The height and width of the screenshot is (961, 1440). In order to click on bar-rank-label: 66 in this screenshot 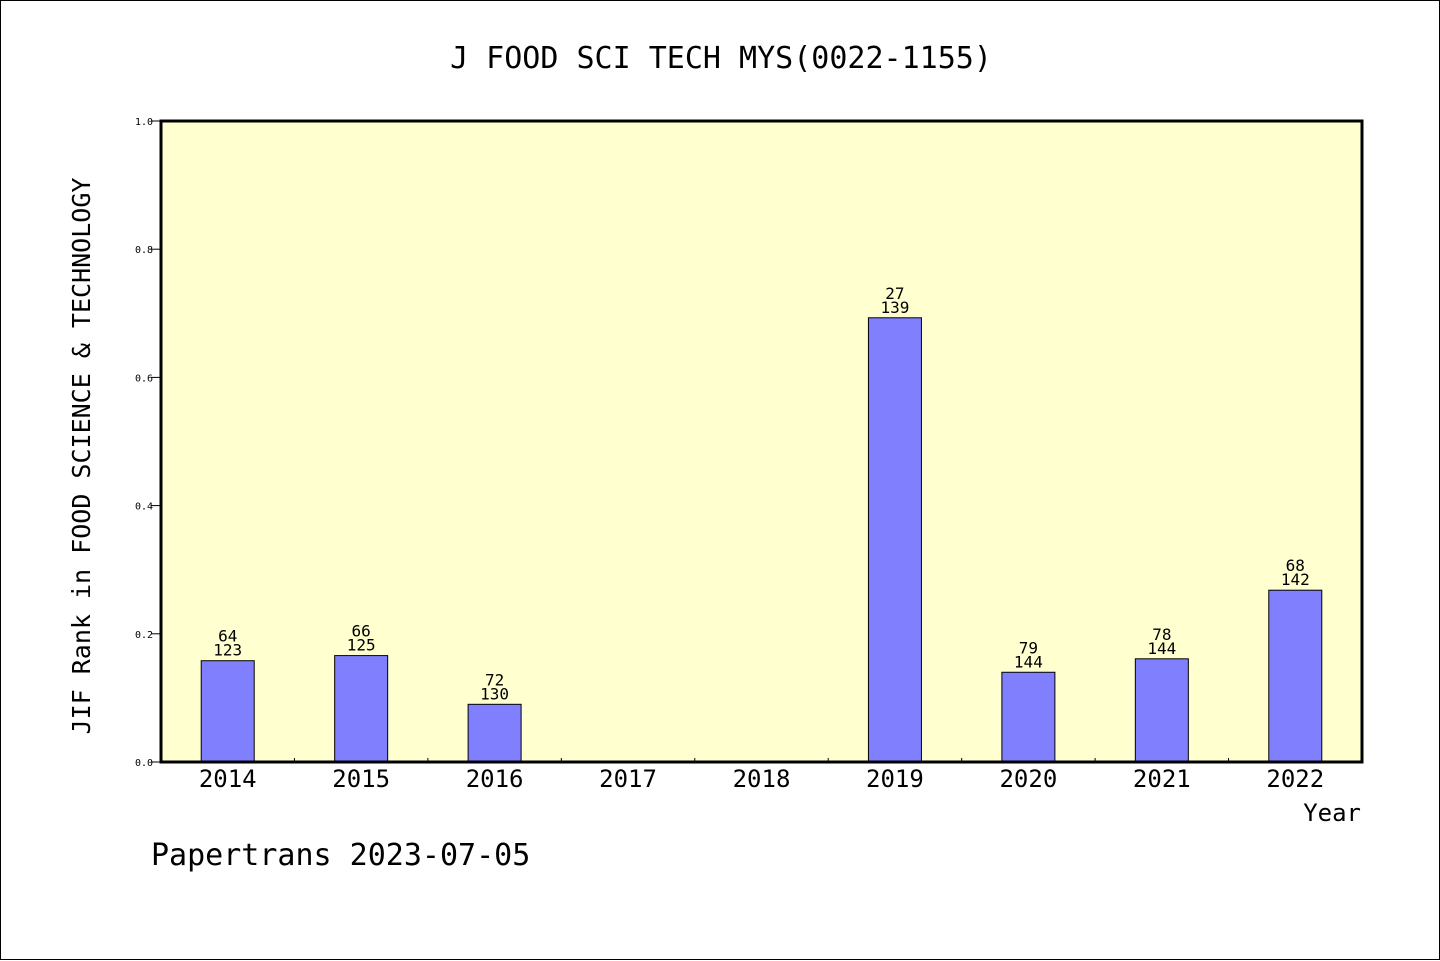, I will do `click(361, 631)`.